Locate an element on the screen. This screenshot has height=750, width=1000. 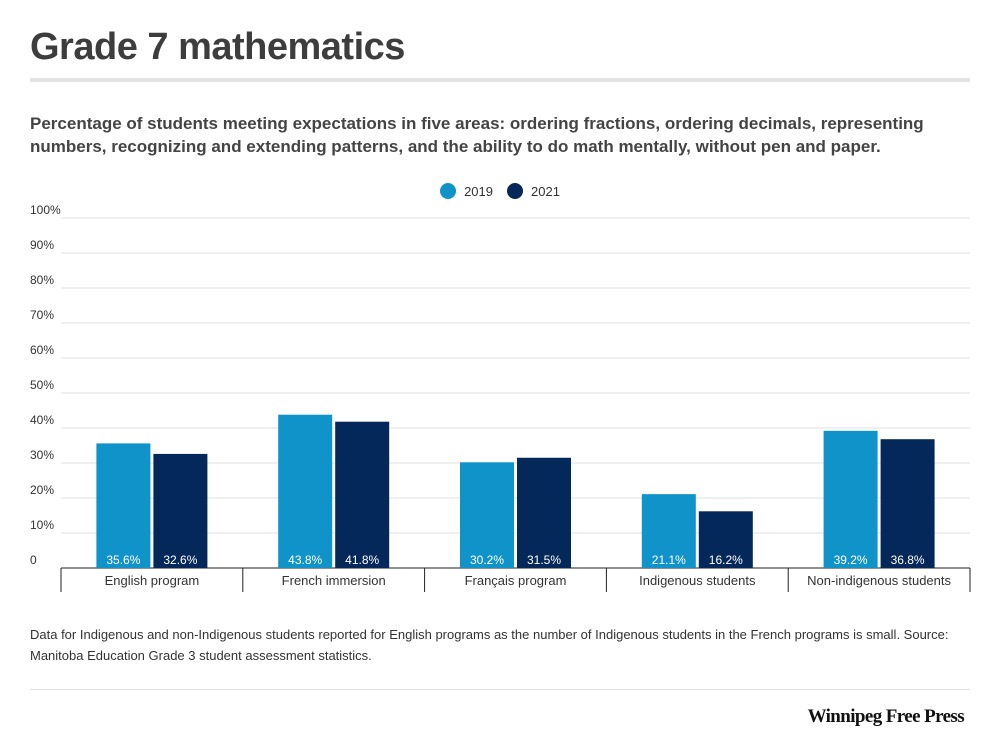
x-tick-label: Non-indigenous students is located at coordinates (879, 580).